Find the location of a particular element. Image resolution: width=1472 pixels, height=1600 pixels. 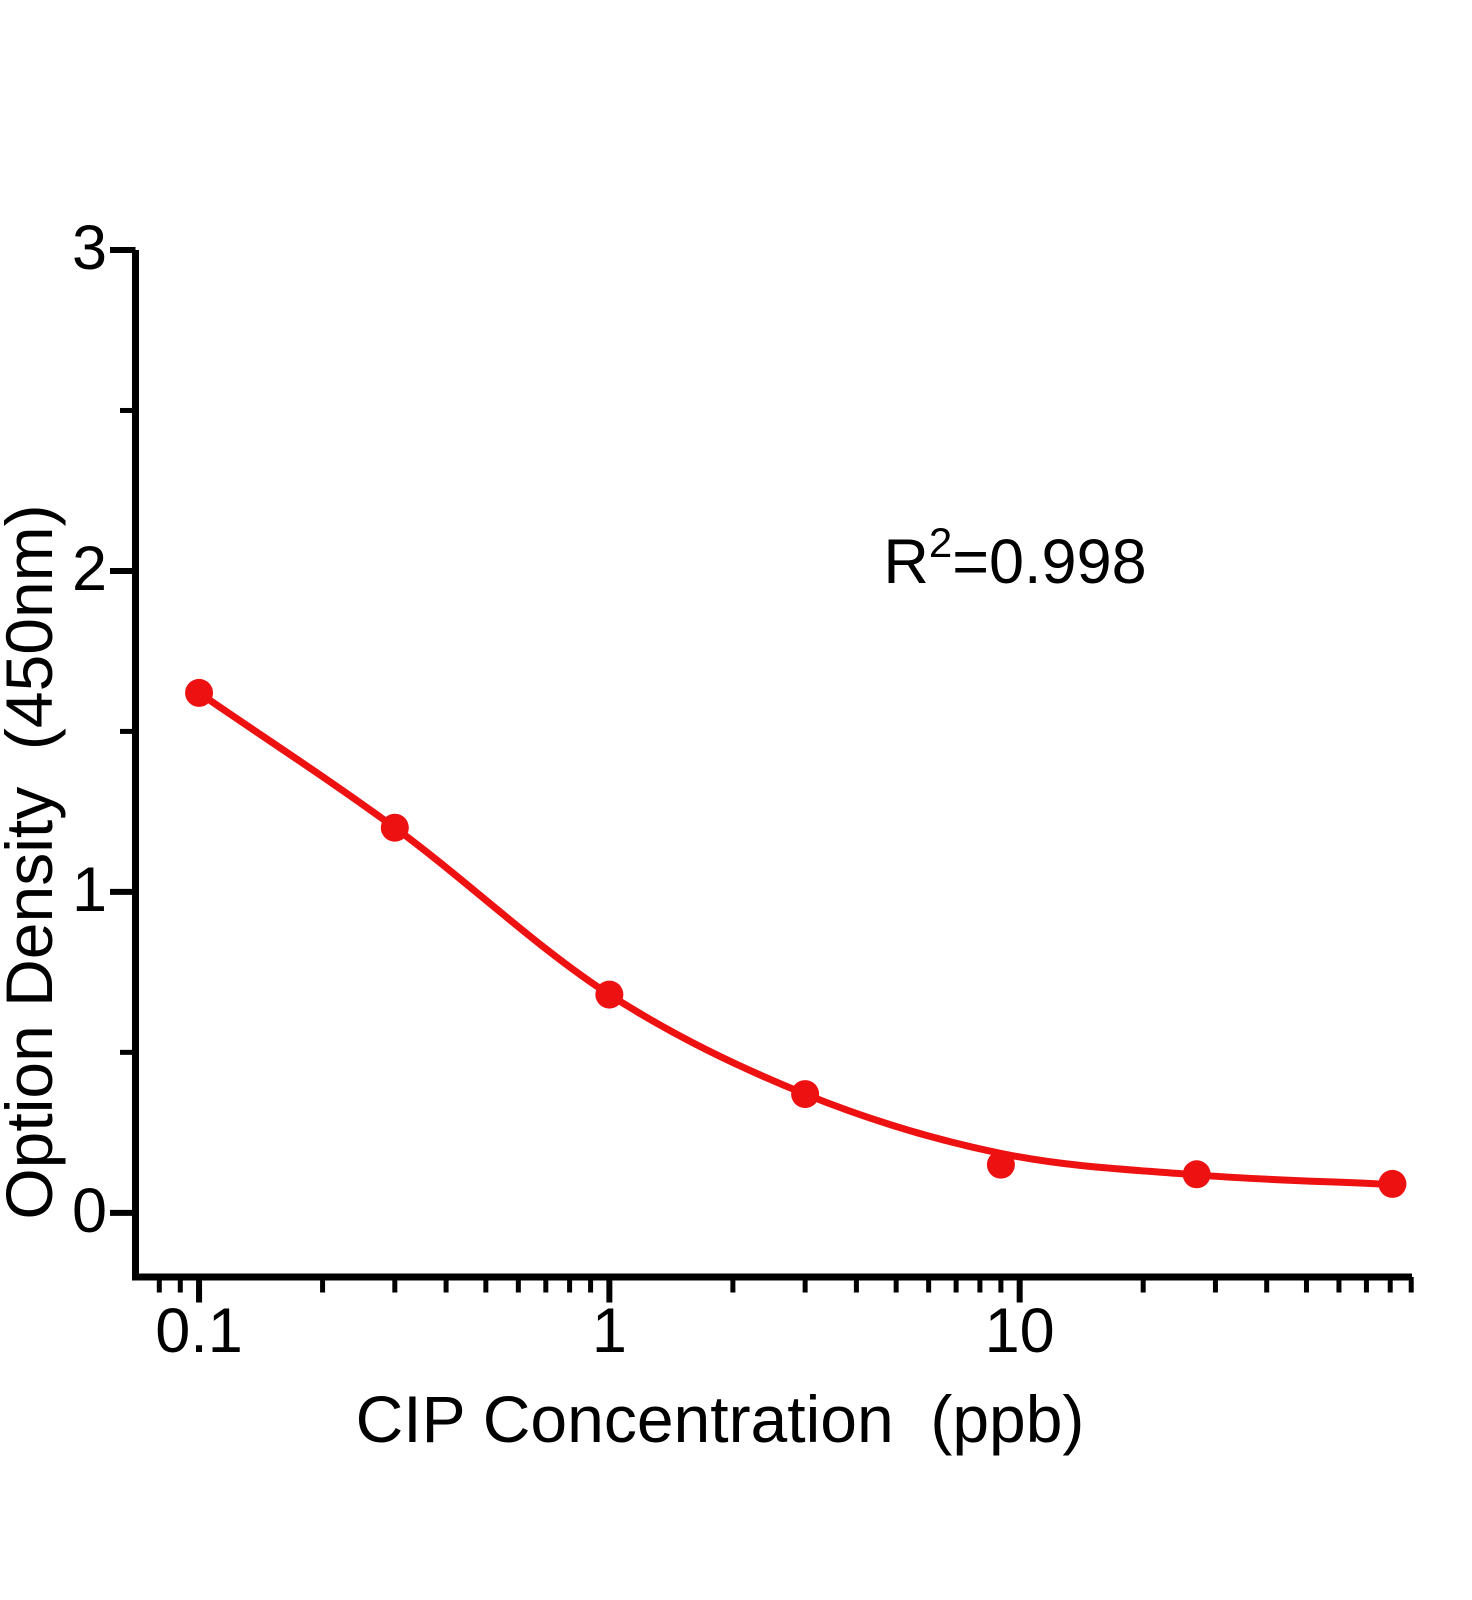

r-squared-value: =0.998 is located at coordinates (1049, 562).